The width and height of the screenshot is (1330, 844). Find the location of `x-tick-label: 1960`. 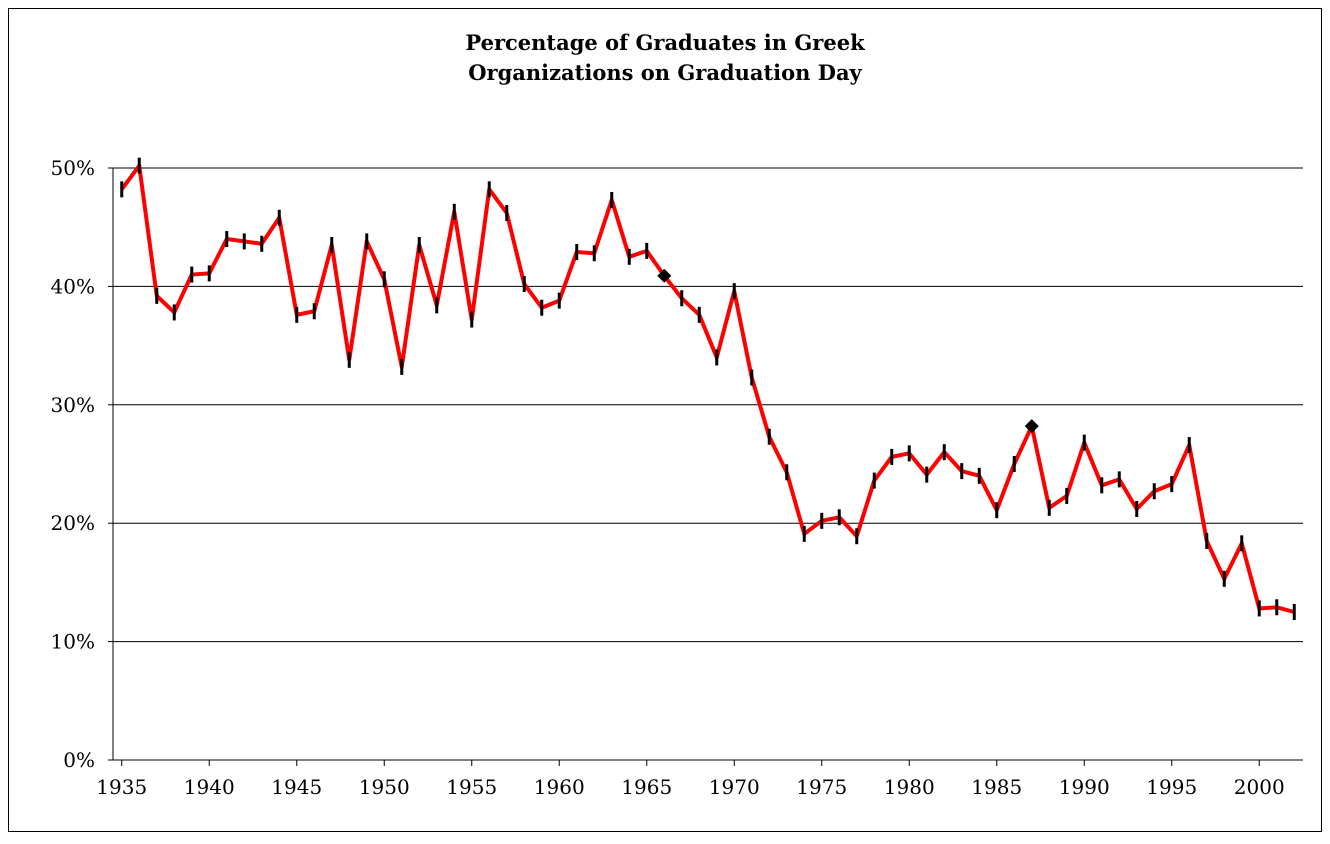

x-tick-label: 1960 is located at coordinates (559, 787).